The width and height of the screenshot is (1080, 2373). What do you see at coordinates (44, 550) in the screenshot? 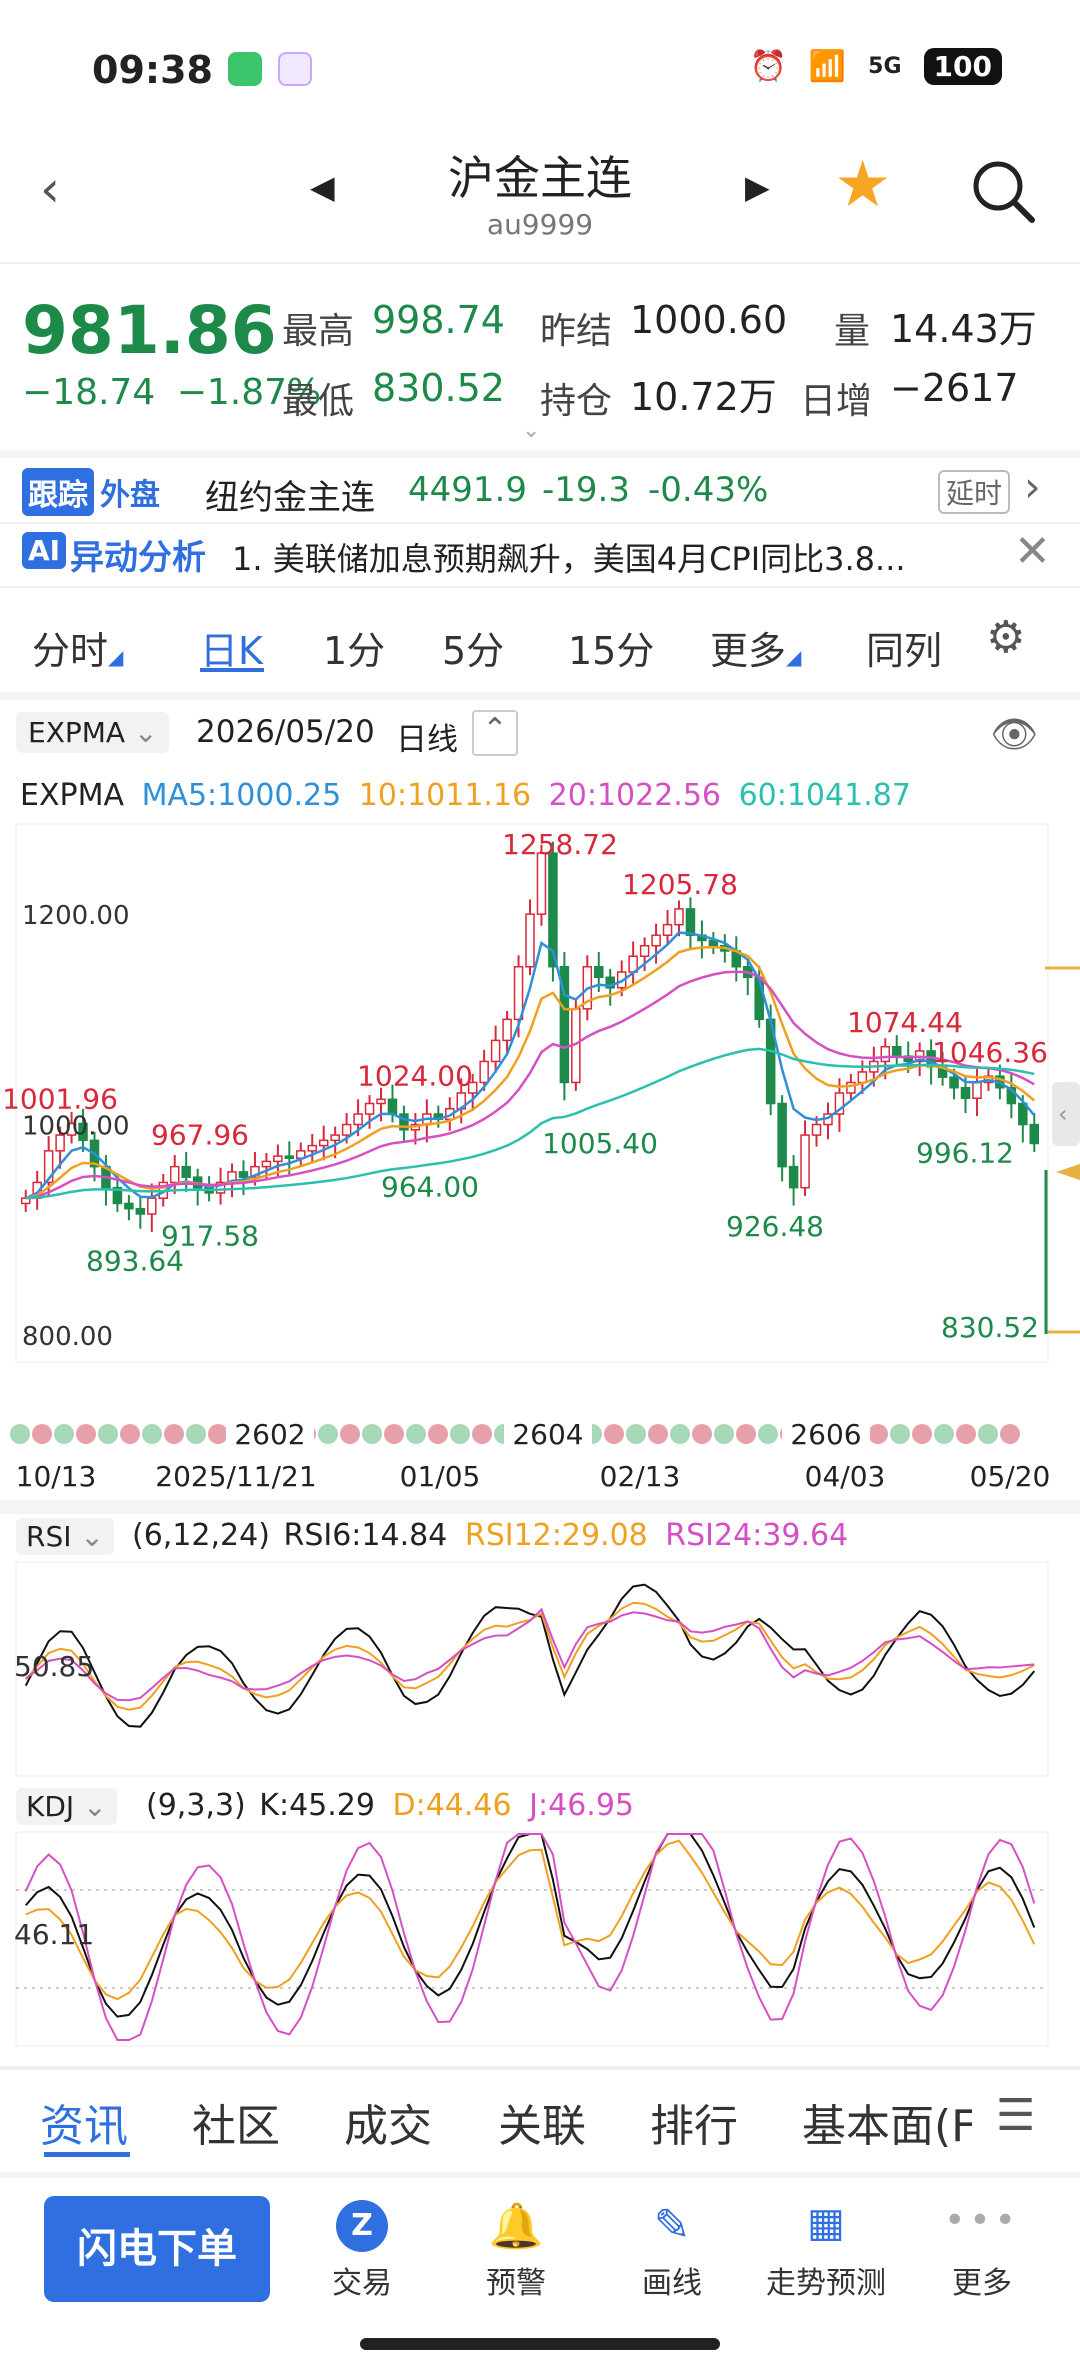
I see `ai-tag: AI` at bounding box center [44, 550].